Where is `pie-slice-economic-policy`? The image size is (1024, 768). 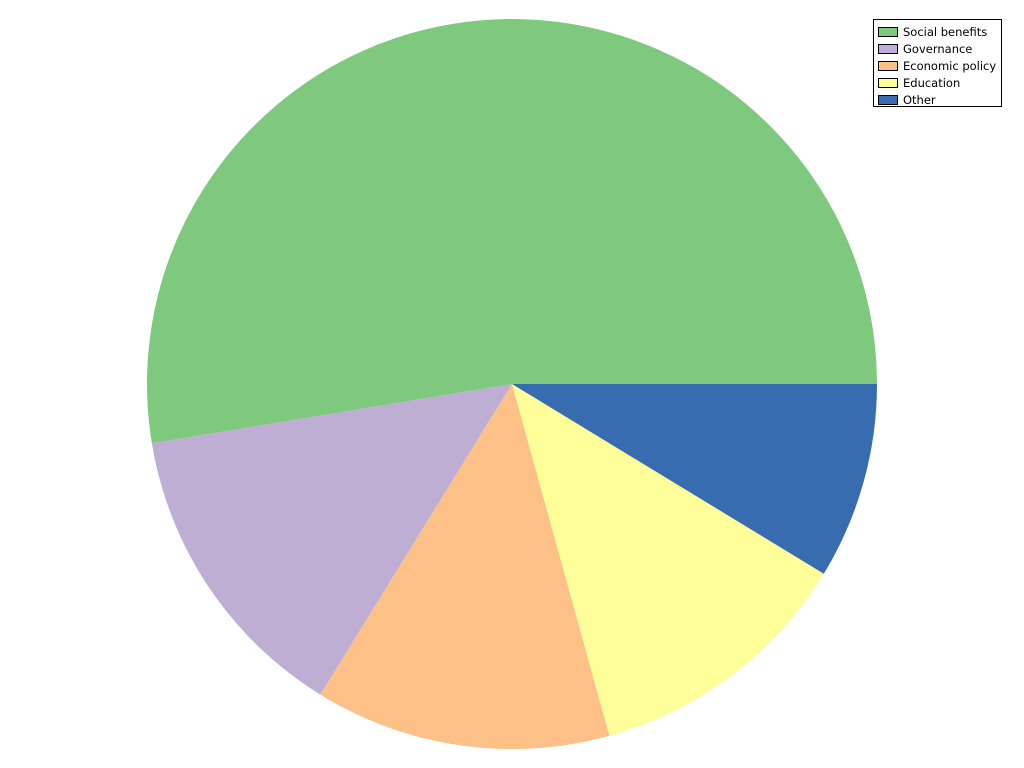
pie-slice-economic-policy is located at coordinates (465, 566).